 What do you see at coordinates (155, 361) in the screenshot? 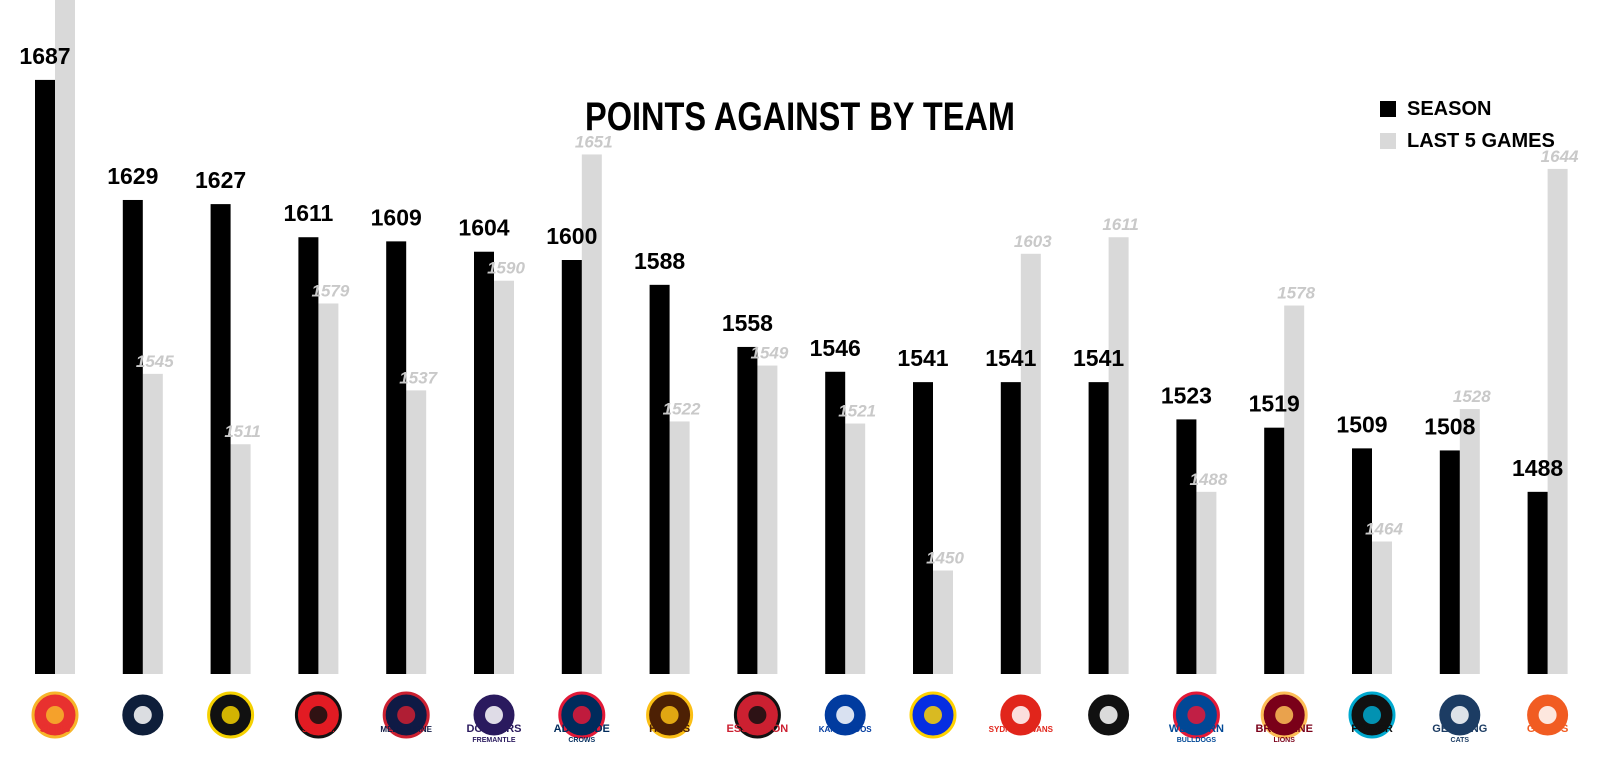
I see `data-label-last-5: 1545` at bounding box center [155, 361].